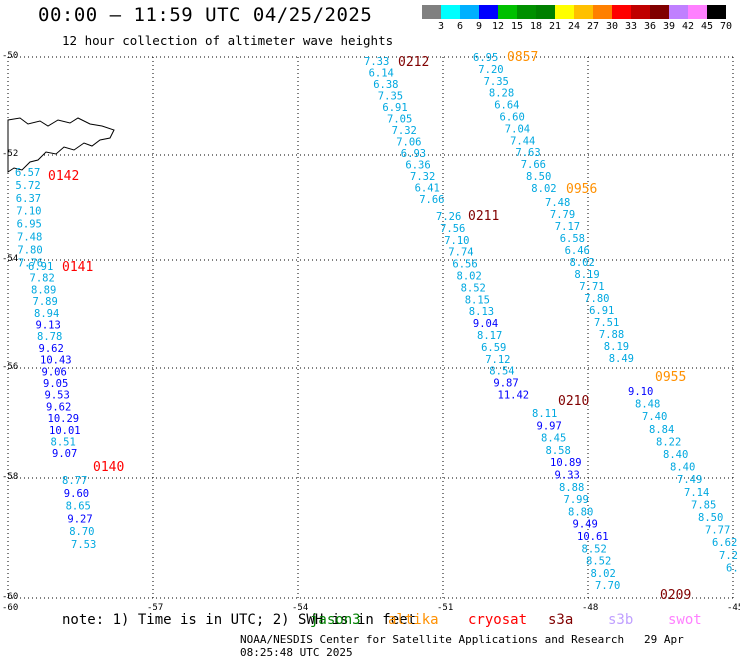 The width and height of the screenshot is (740, 659). I want to click on wave-height-value: 8.48, so click(647, 405).